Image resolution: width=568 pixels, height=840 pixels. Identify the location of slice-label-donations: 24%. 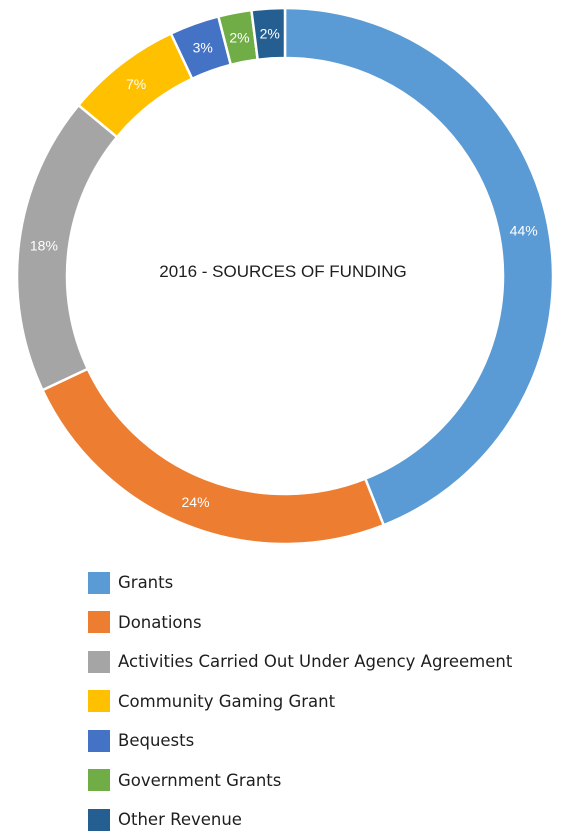
(196, 502).